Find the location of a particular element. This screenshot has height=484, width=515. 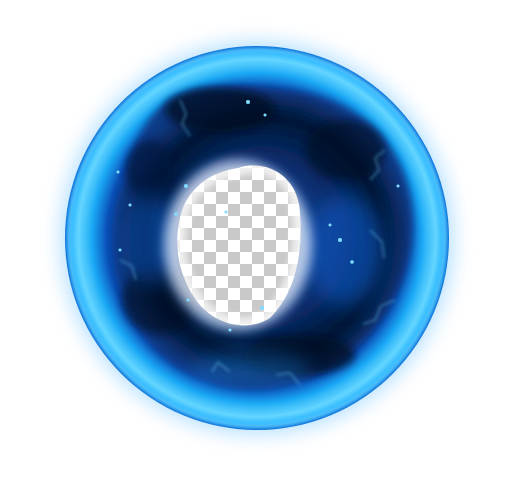

transparent-core is located at coordinates (239, 245).